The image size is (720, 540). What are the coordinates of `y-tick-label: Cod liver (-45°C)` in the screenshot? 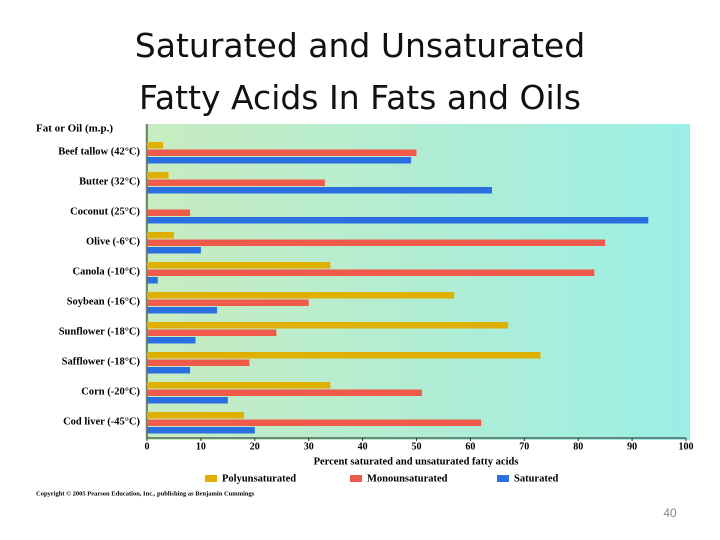 It's located at (101, 421).